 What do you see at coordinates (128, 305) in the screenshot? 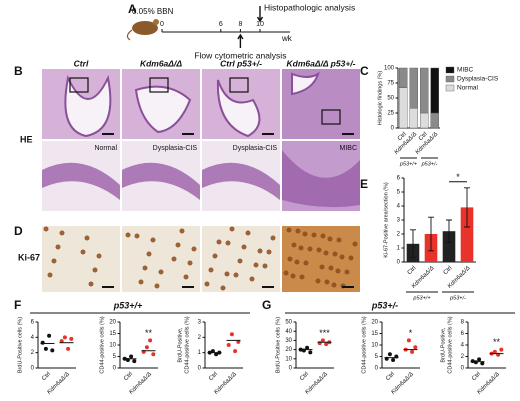
I see `panel-title: p53+/+` at bounding box center [128, 305].